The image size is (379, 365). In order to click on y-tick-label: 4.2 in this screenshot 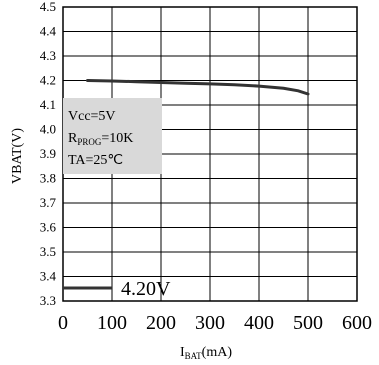, I will do `click(48, 80)`.